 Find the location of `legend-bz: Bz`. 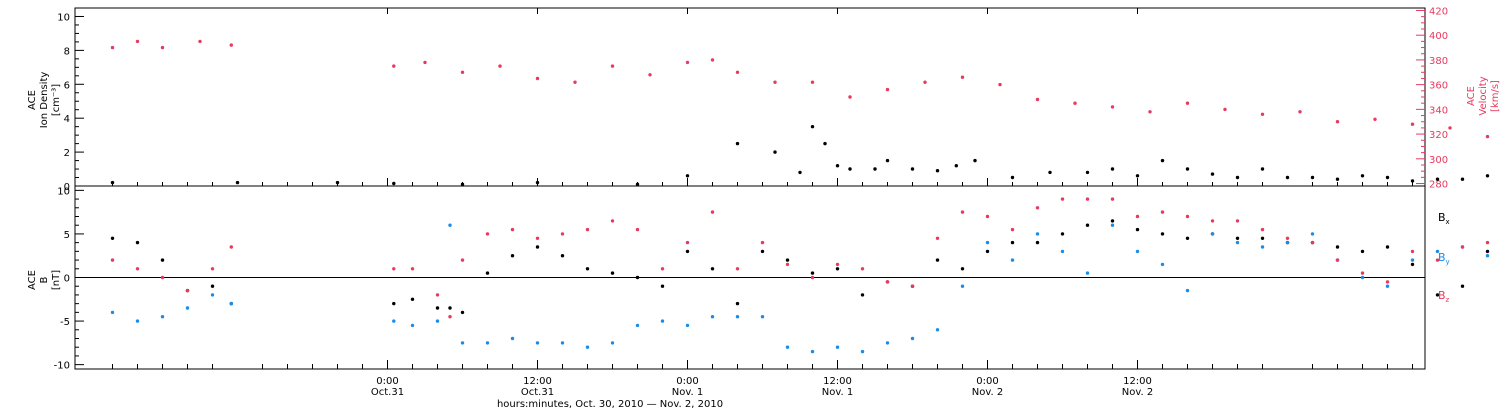

legend-bz: Bz is located at coordinates (1444, 296).